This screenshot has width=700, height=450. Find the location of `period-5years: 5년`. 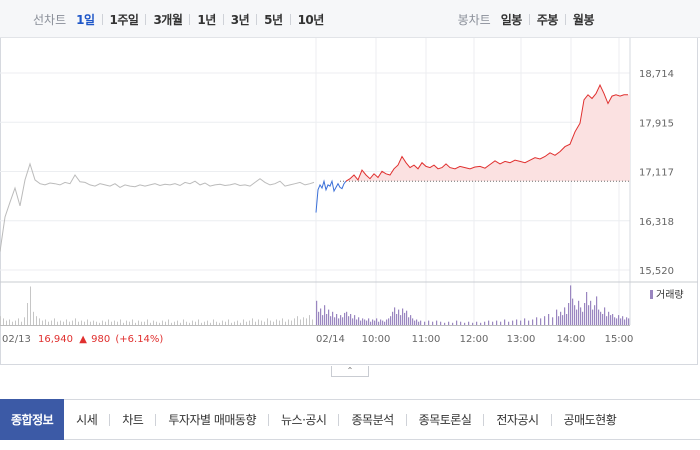

period-5years: 5년 is located at coordinates (273, 19).